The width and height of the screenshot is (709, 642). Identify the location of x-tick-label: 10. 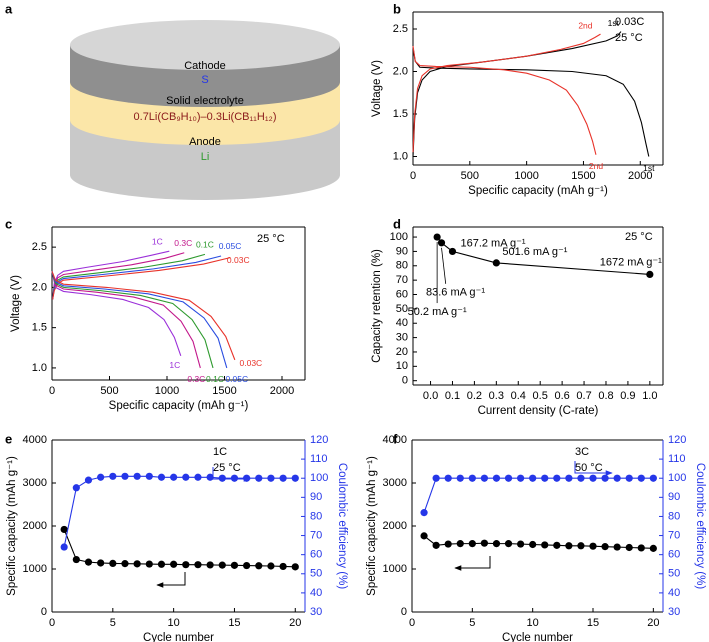
(174, 623).